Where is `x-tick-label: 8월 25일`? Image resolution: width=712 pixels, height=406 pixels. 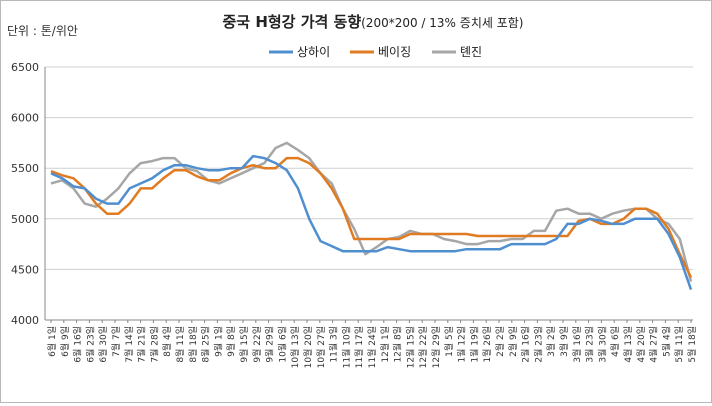
x-tick-label: 8월 25일 is located at coordinates (206, 344).